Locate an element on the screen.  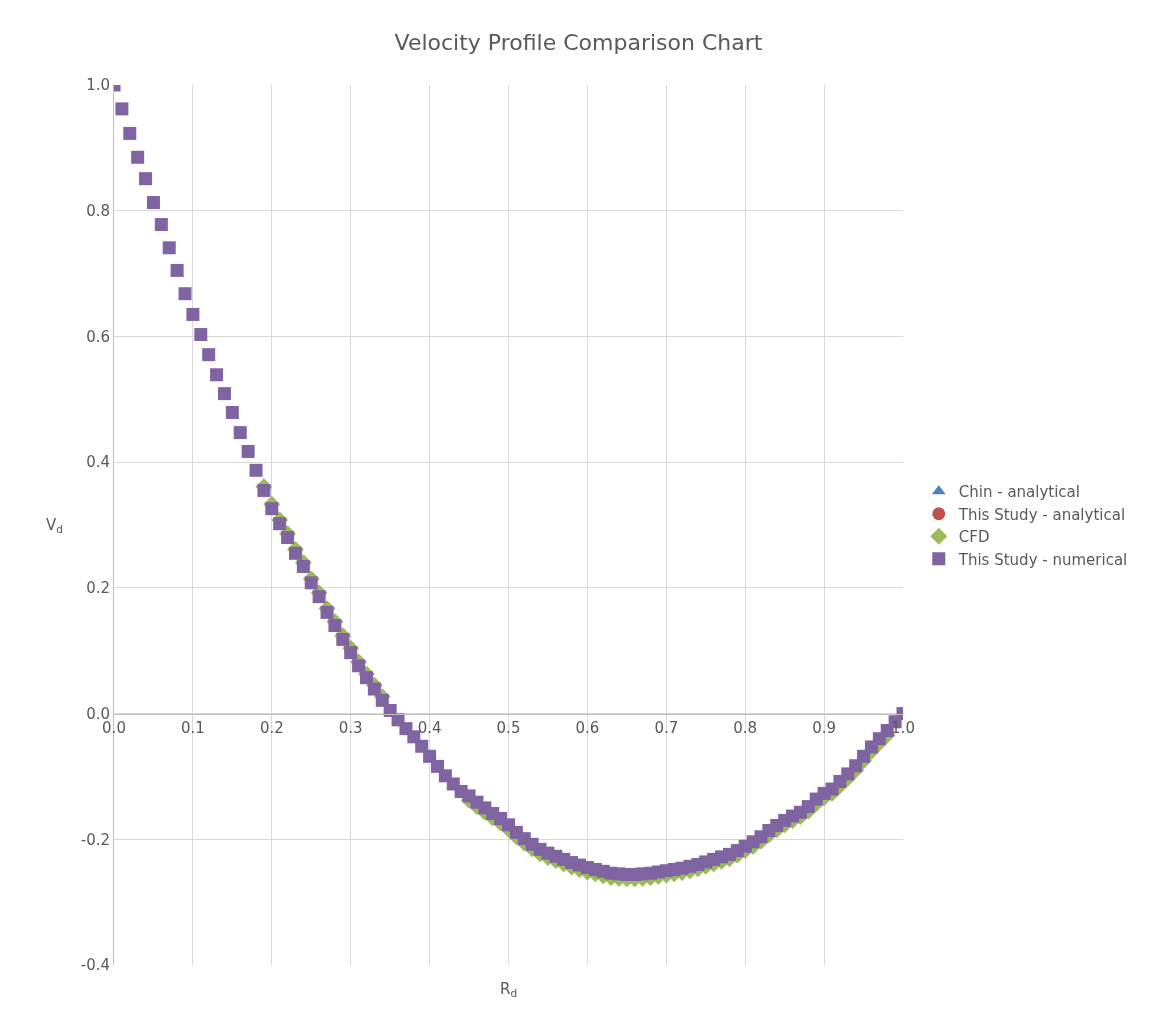
legend-label: CFD is located at coordinates (974, 537).